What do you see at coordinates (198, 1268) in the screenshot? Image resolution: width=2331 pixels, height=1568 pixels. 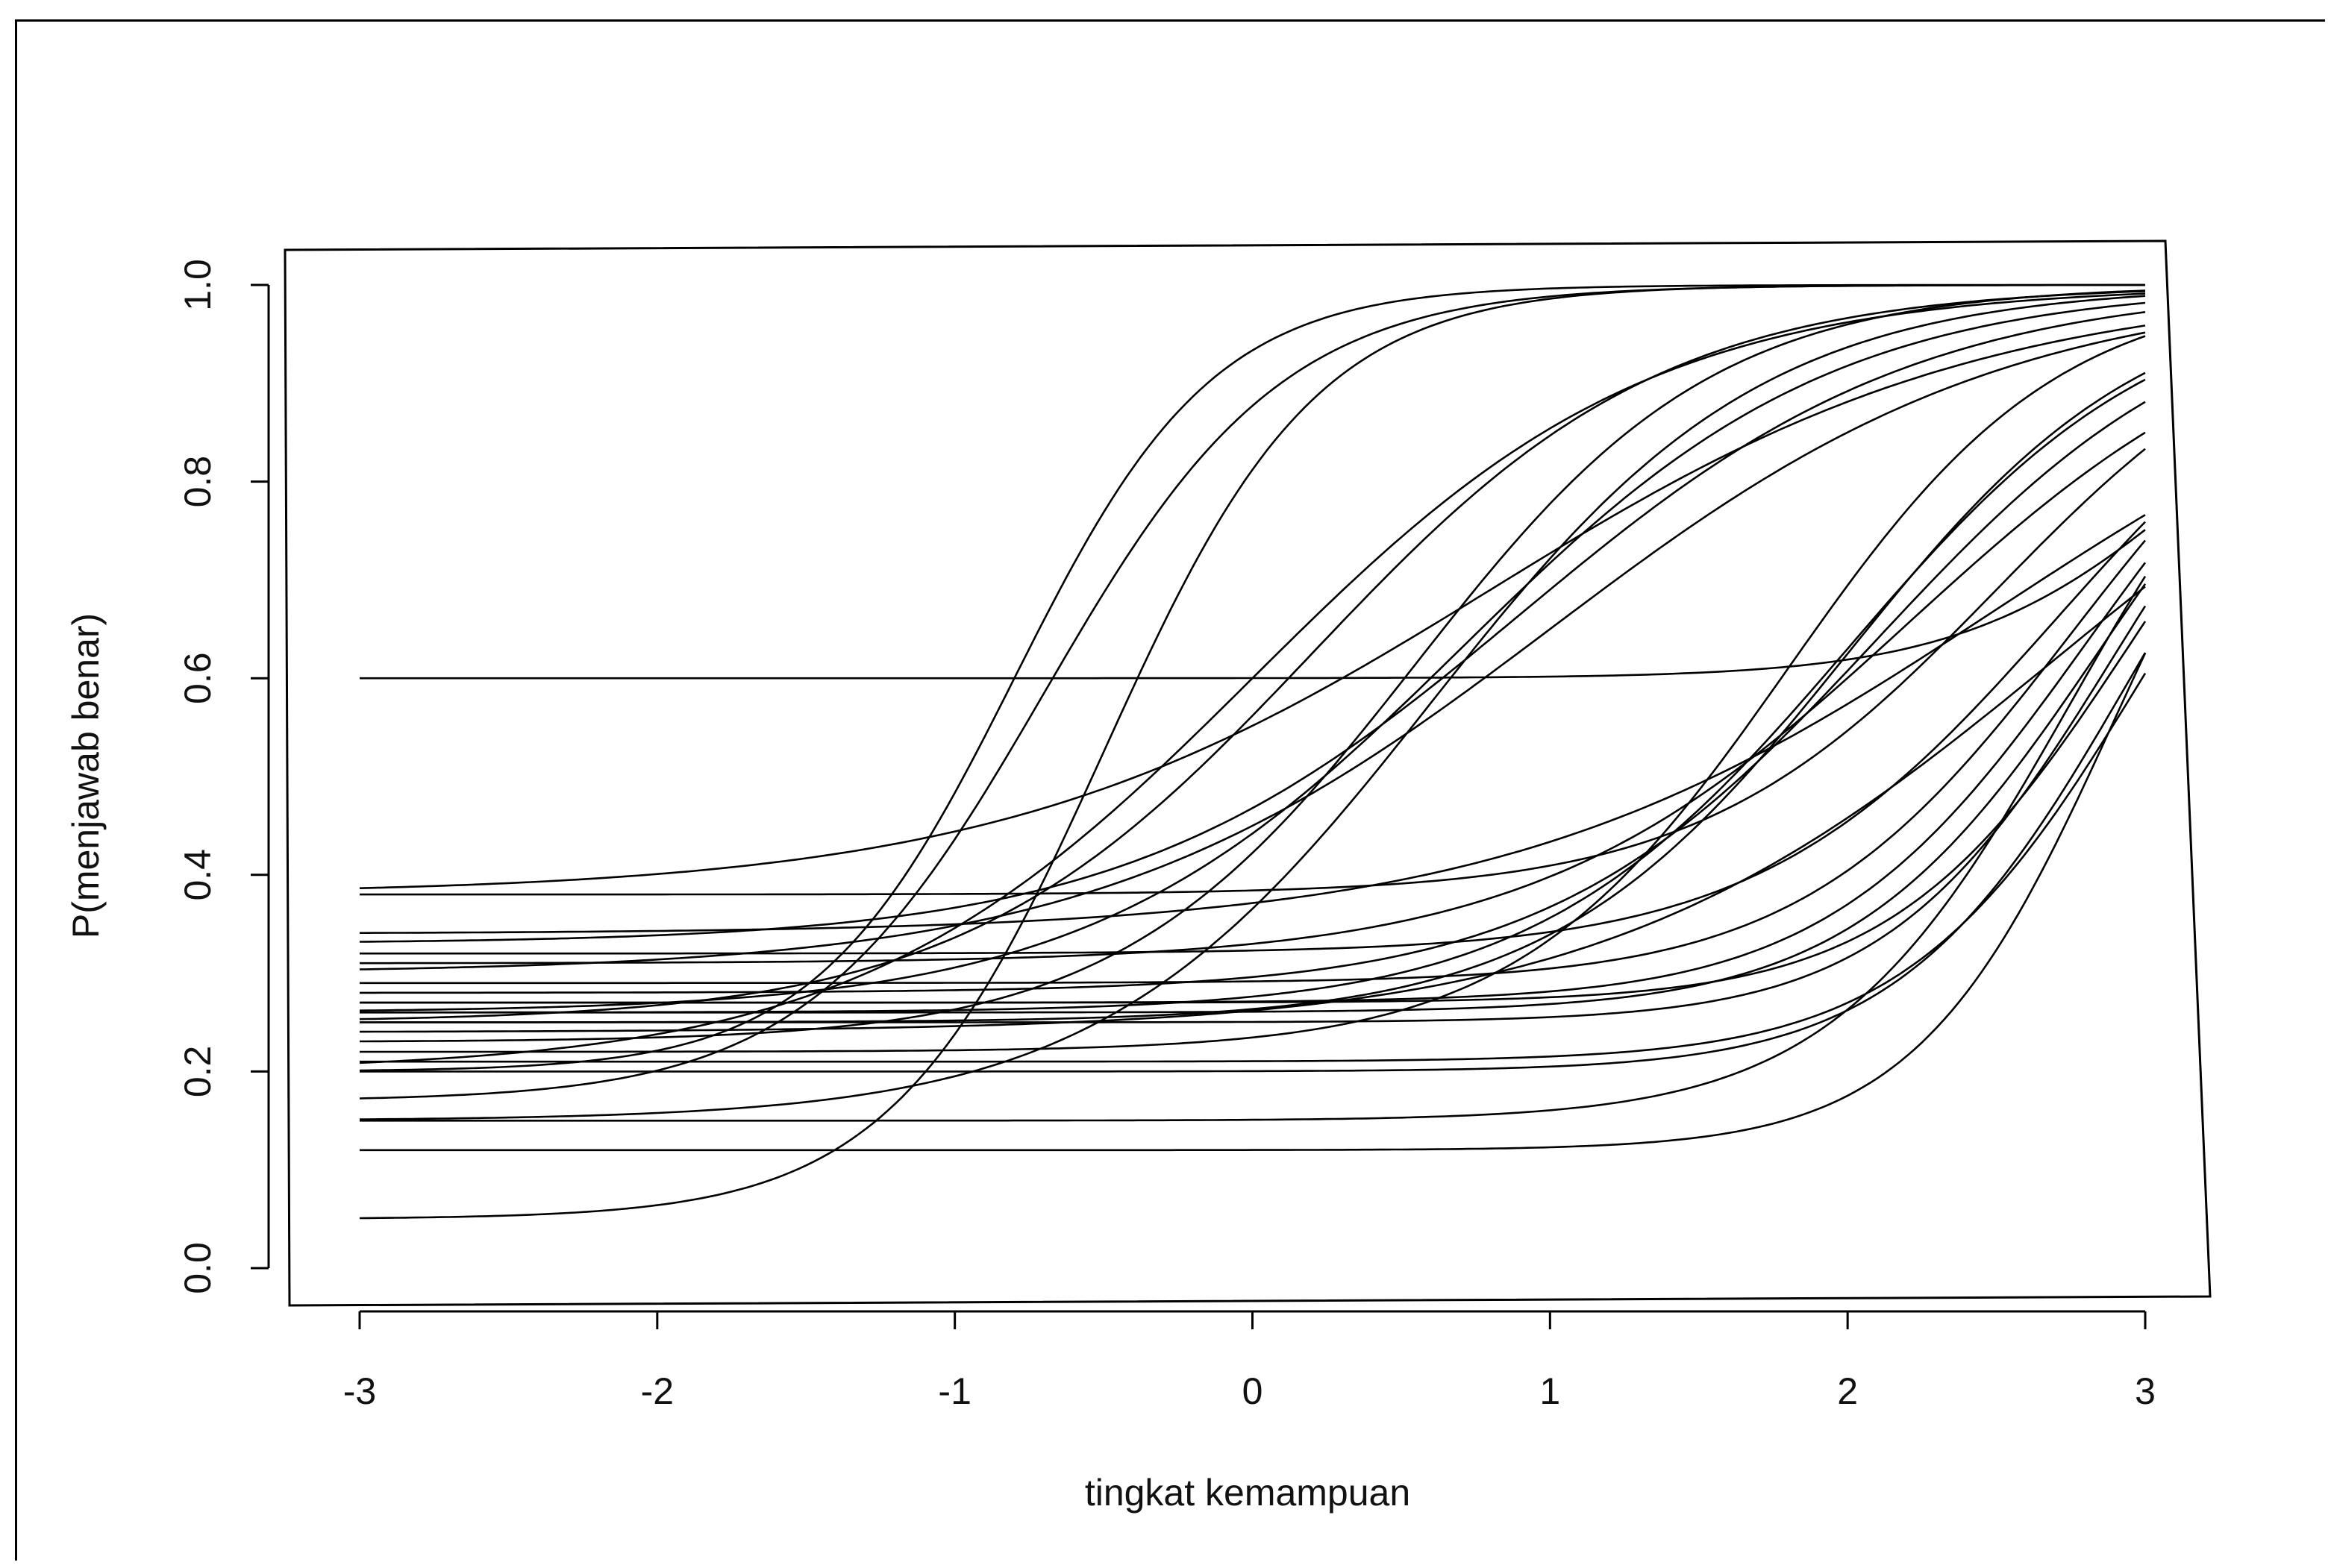 I see `y-tick-label: 0.0` at bounding box center [198, 1268].